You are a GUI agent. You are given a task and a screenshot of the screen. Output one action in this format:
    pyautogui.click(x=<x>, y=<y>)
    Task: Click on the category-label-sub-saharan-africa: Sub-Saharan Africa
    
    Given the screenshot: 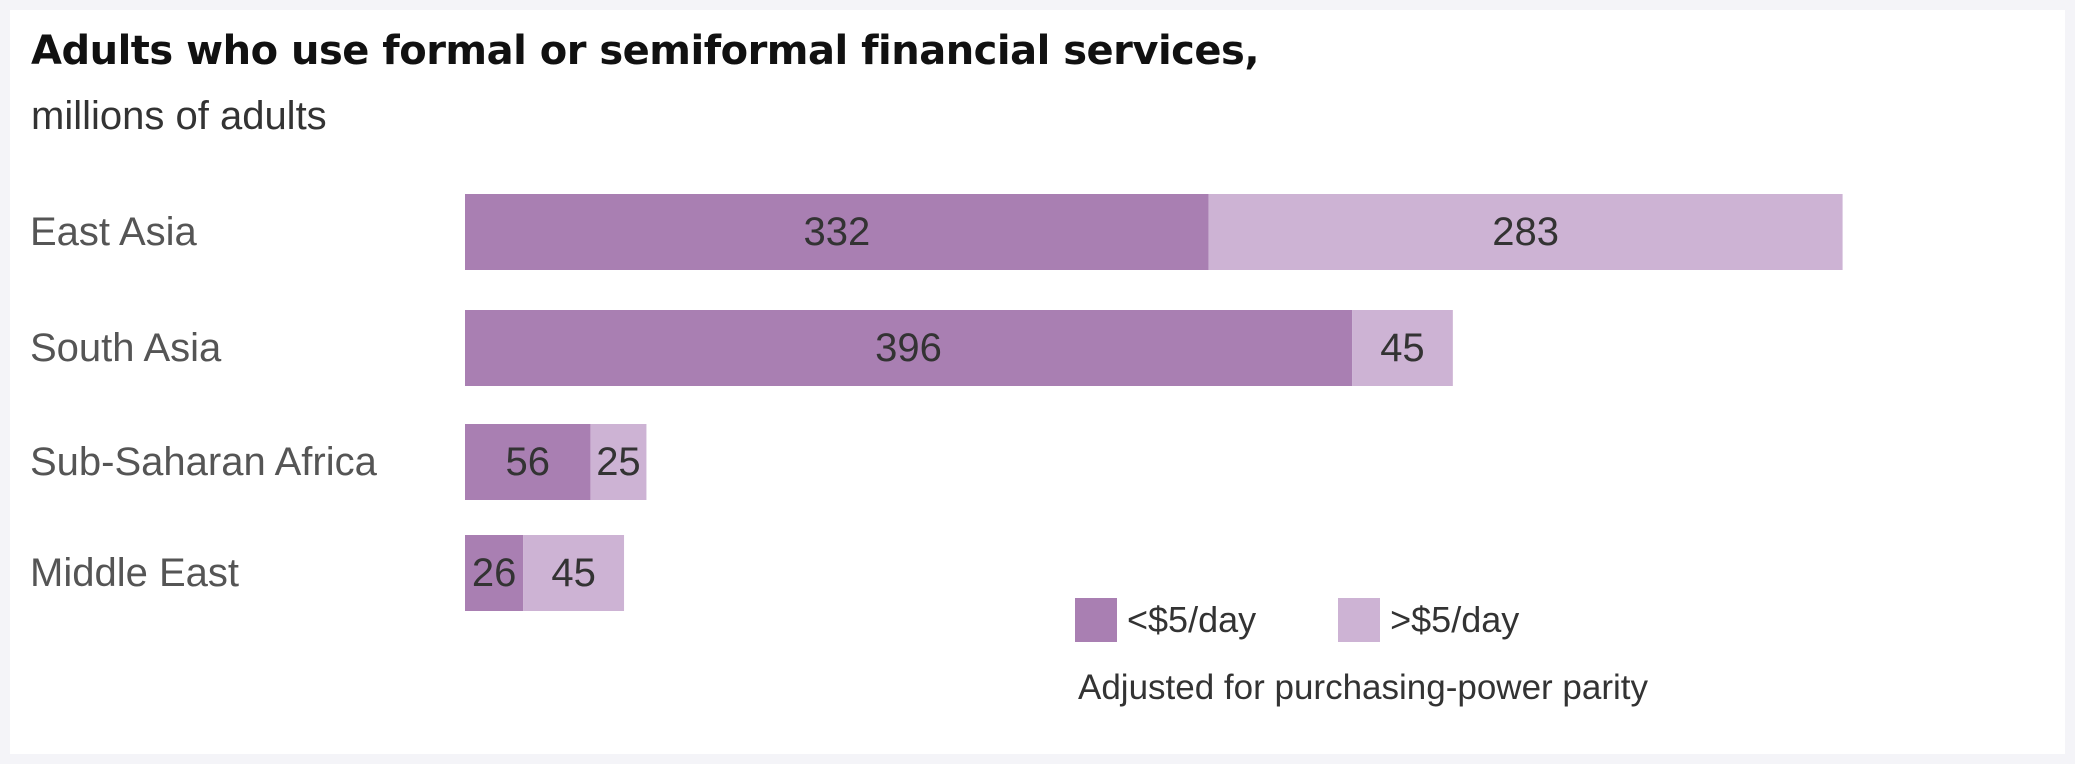 What is the action you would take?
    pyautogui.click(x=204, y=462)
    